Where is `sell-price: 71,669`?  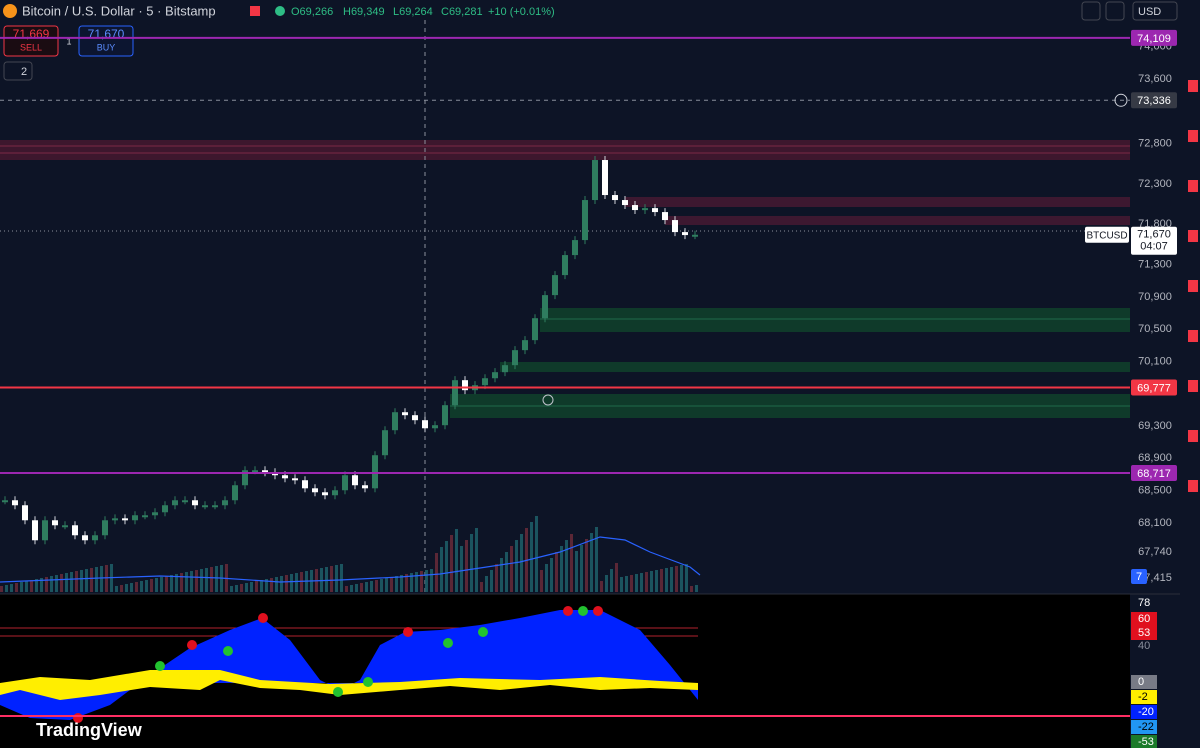
sell-price: 71,669 is located at coordinates (31, 34).